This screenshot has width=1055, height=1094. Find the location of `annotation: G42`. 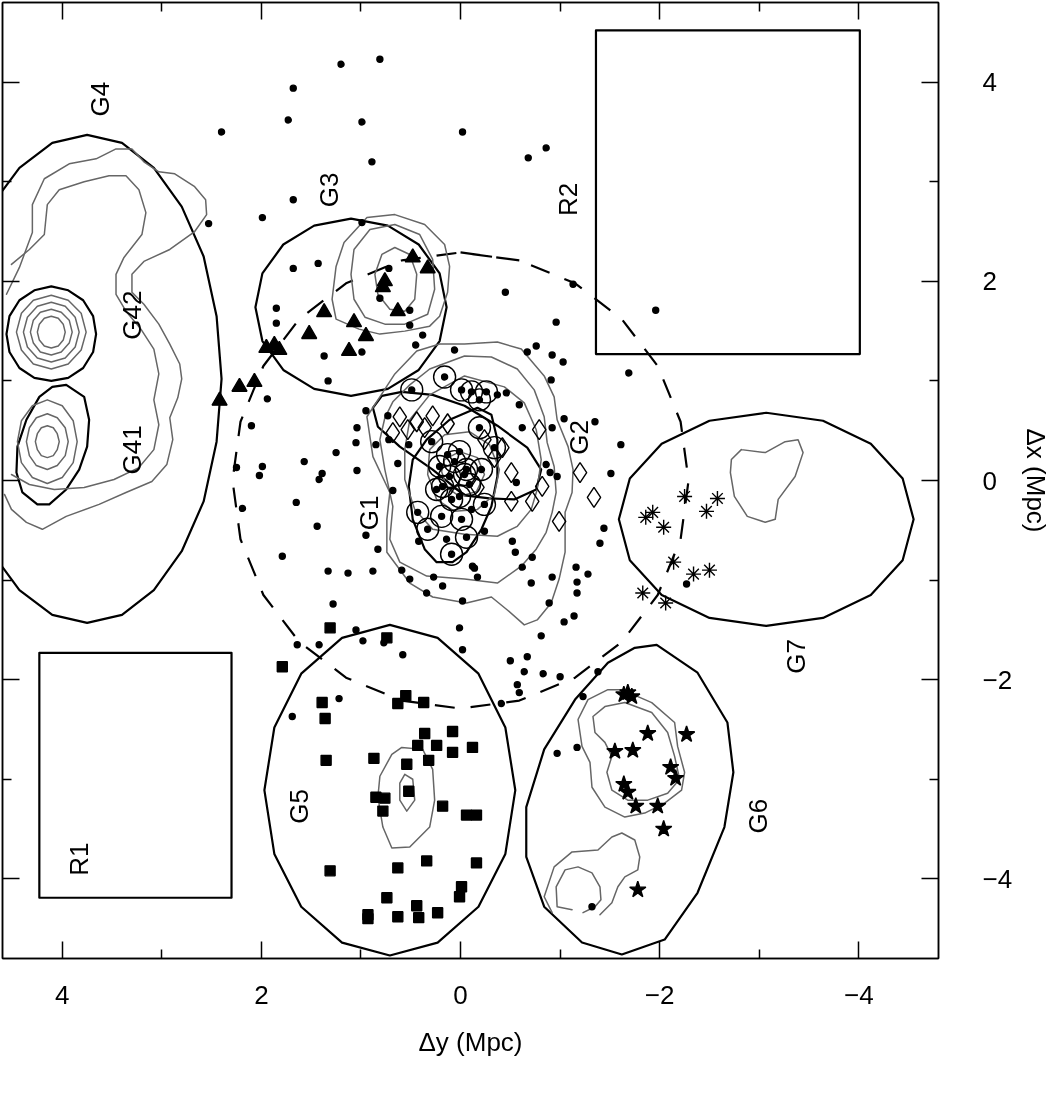

annotation: G42 is located at coordinates (131, 315).